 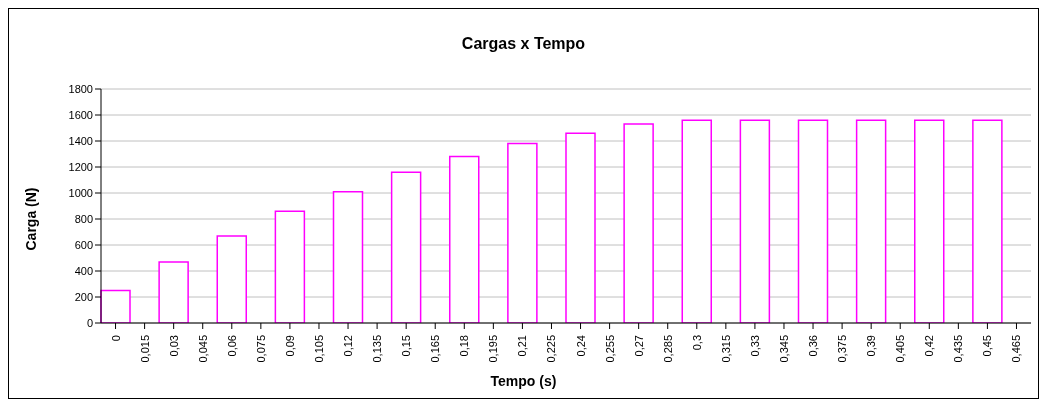 I want to click on x-axis-title: Tempo (s), so click(x=523, y=381).